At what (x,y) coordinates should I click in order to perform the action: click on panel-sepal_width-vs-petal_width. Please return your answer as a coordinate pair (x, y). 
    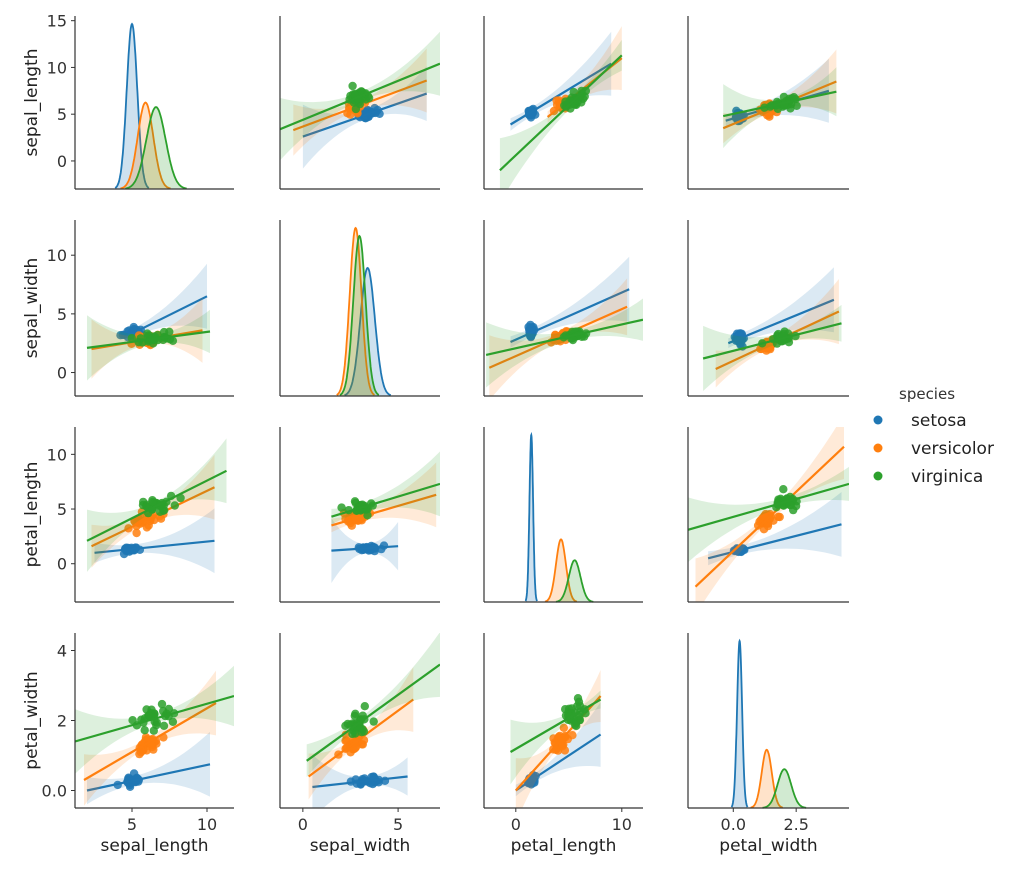
    Looking at the image, I should click on (768, 308).